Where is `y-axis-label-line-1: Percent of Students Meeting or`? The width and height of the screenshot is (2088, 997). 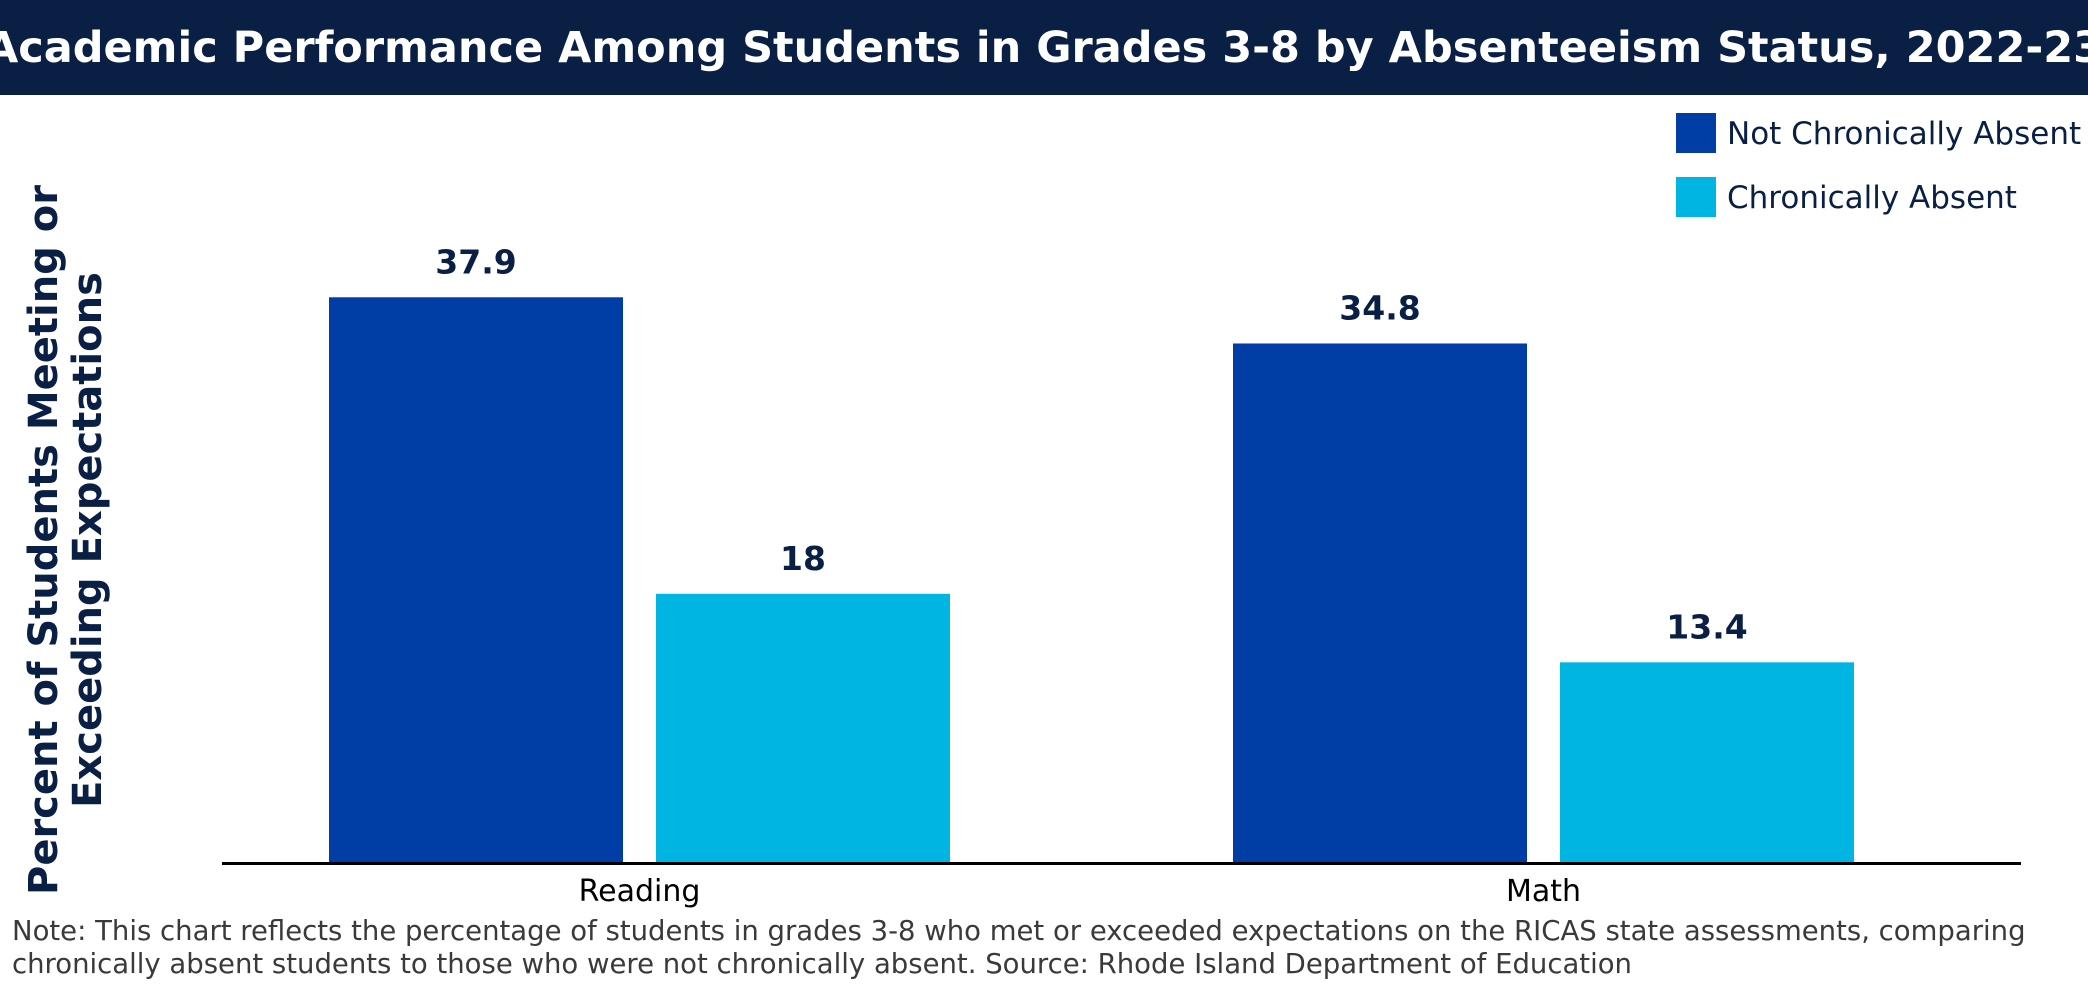 y-axis-label-line-1: Percent of Students Meeting or is located at coordinates (44, 540).